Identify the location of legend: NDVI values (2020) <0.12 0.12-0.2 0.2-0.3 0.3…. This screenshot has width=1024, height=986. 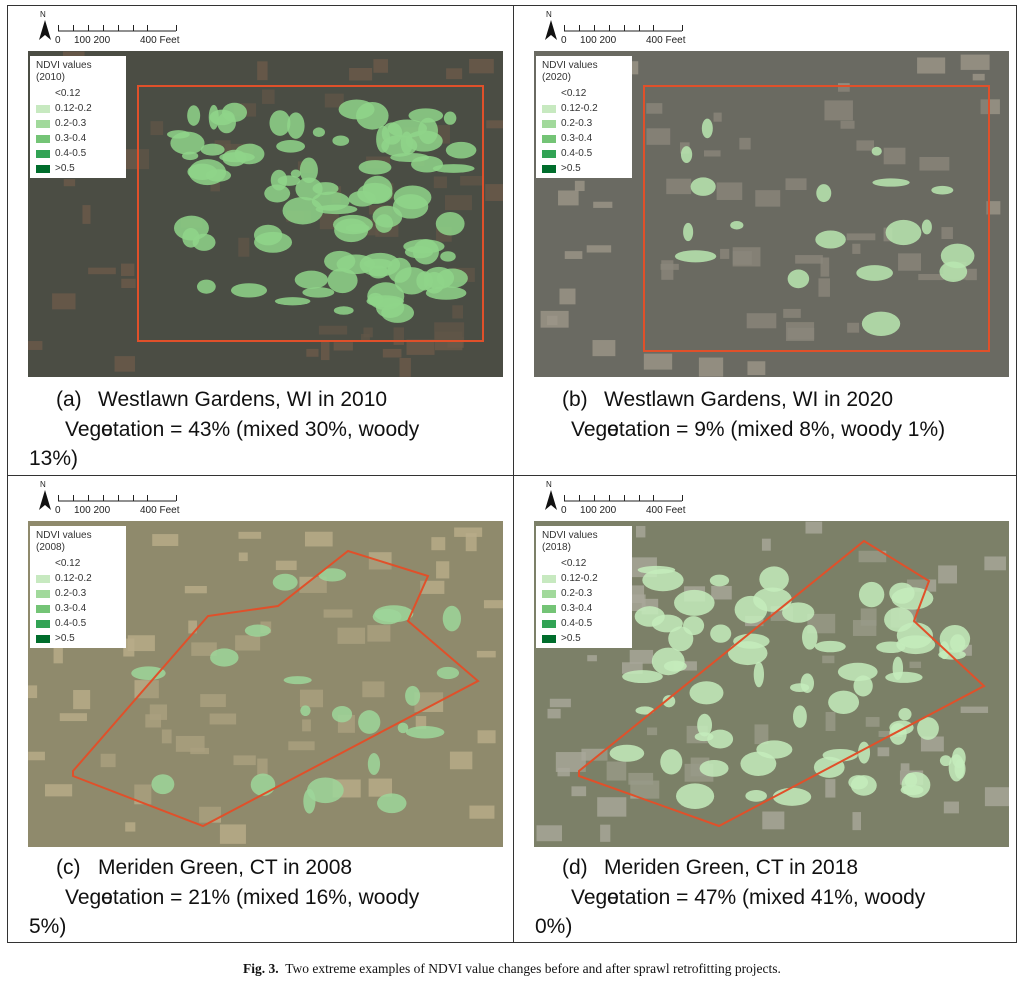
(584, 117).